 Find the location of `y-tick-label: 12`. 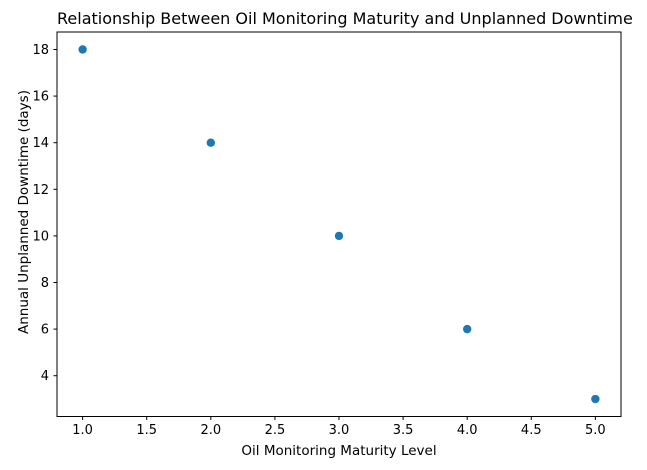

y-tick-label: 12 is located at coordinates (40, 190).